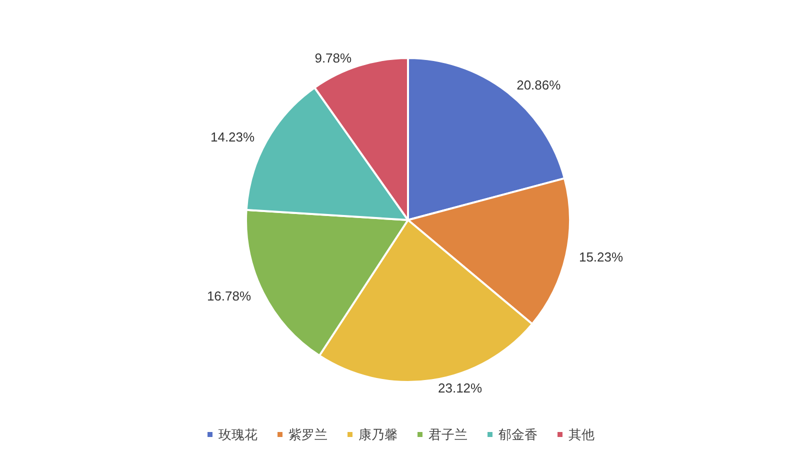 The image size is (800, 468). Describe the element at coordinates (238, 434) in the screenshot. I see `legend-label: 玫瑰花` at that location.